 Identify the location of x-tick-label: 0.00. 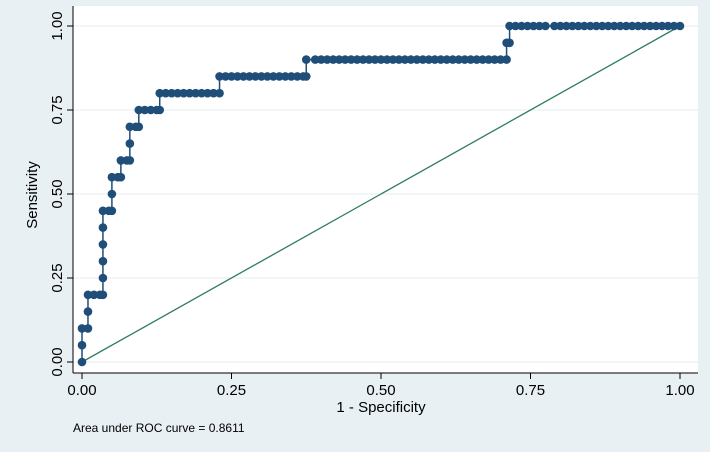
(81, 390).